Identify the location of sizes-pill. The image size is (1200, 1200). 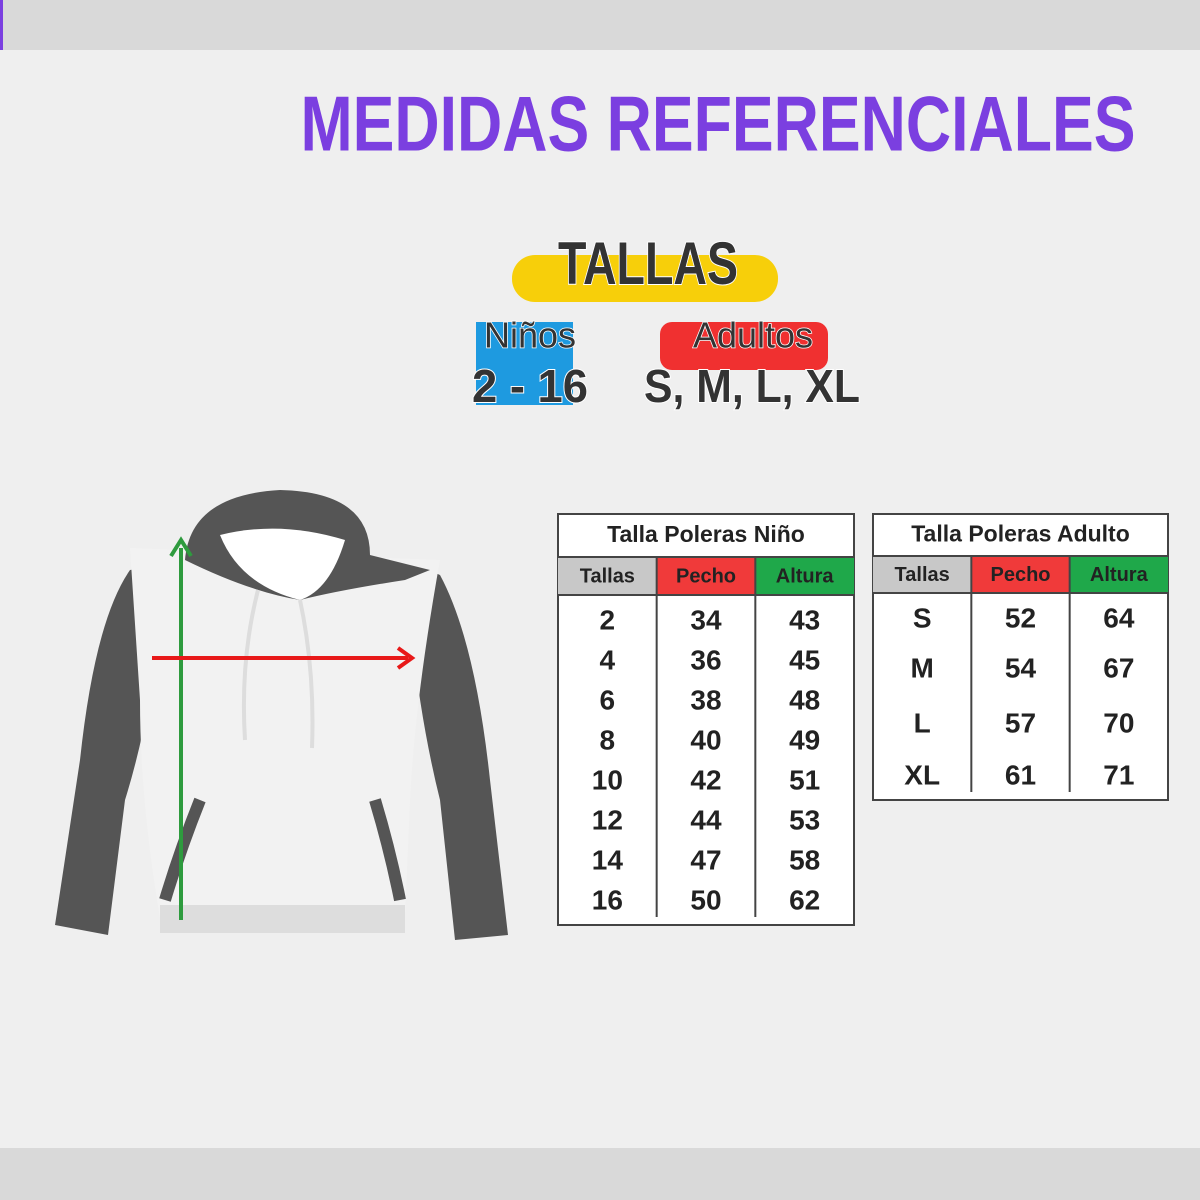
(645, 278).